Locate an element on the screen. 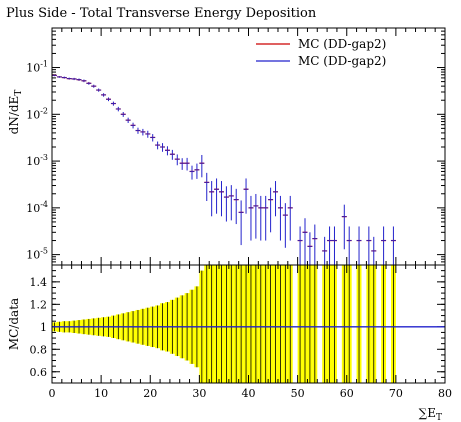 This screenshot has height=422, width=461. x-tick-label: 80 is located at coordinates (445, 393).